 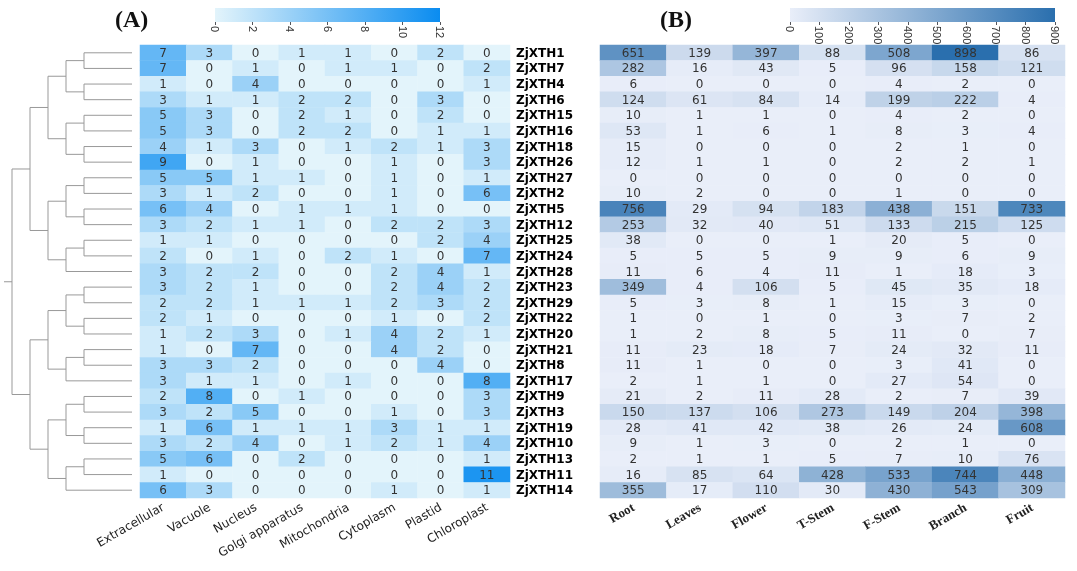 I want to click on y-tick-label: ZjXTH25, so click(x=544, y=240).